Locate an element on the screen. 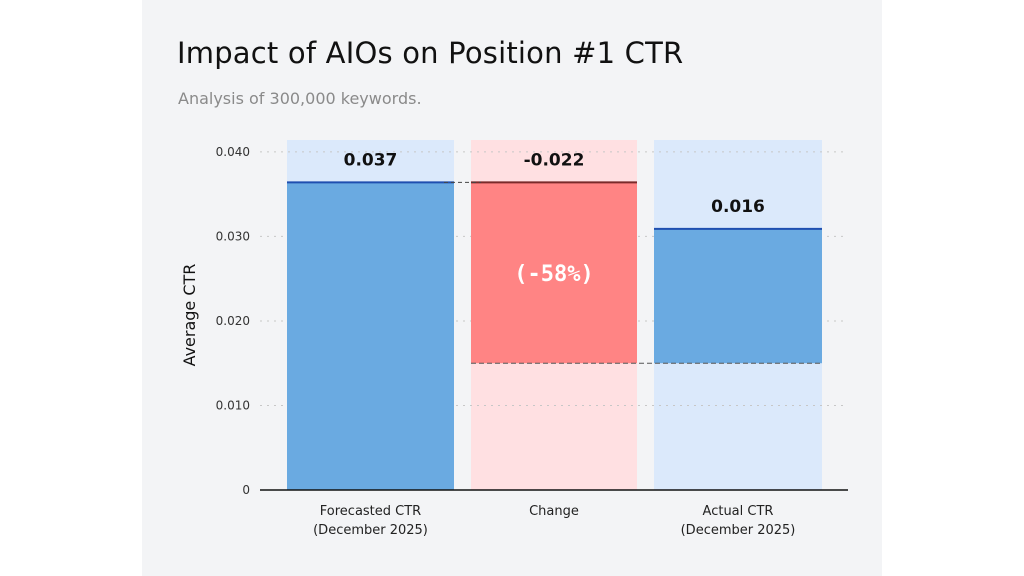 The width and height of the screenshot is (1024, 576). category-label-0: Forecasted CTR is located at coordinates (370, 511).